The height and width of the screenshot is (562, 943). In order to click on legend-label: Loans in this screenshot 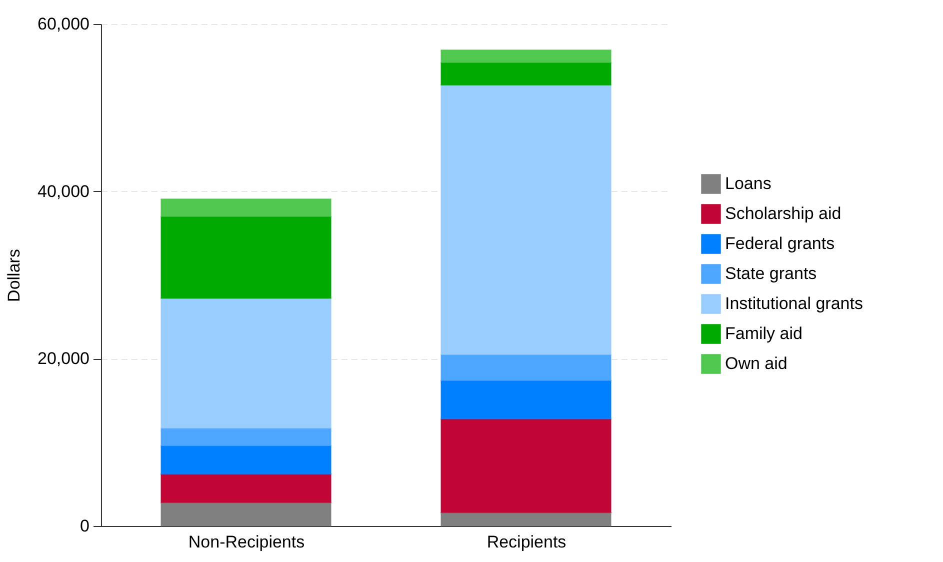, I will do `click(748, 183)`.